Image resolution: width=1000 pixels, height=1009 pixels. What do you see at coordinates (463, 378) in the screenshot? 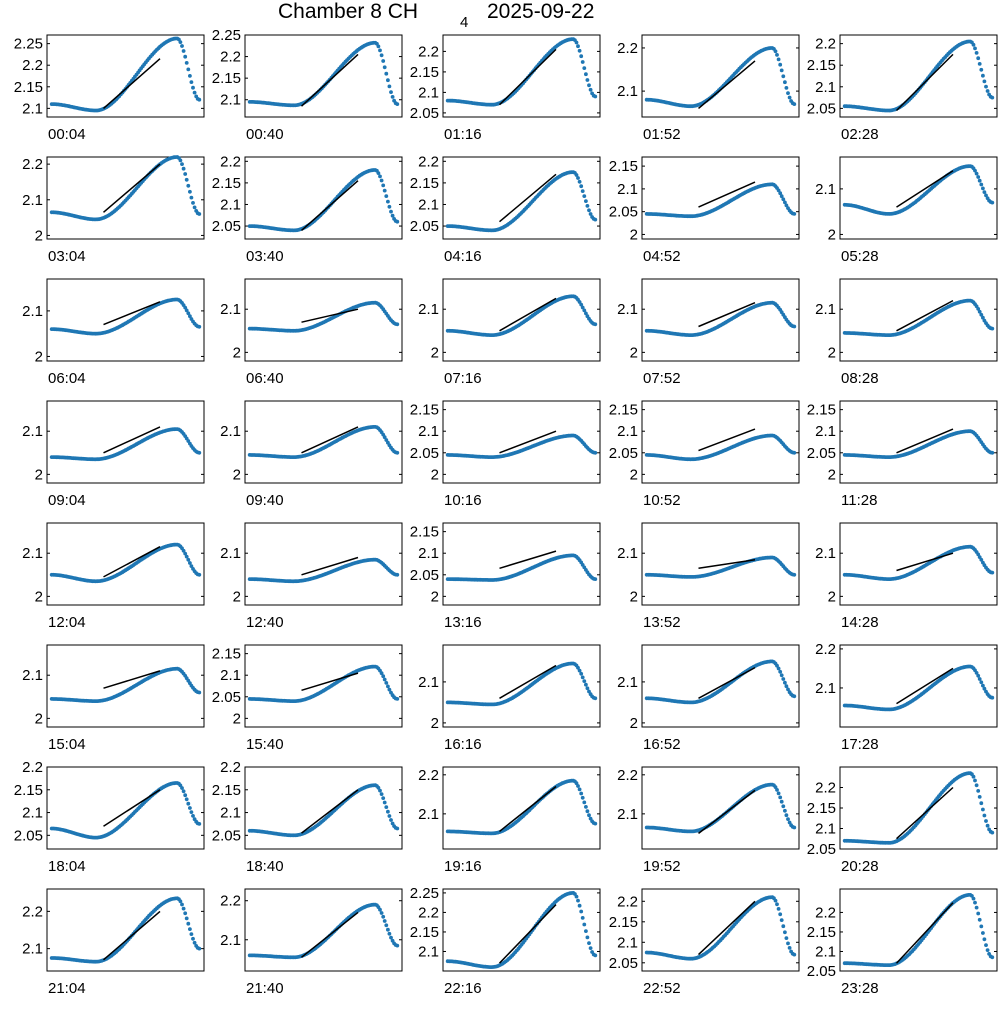
I see `panel-time-label: 07:16` at bounding box center [463, 378].